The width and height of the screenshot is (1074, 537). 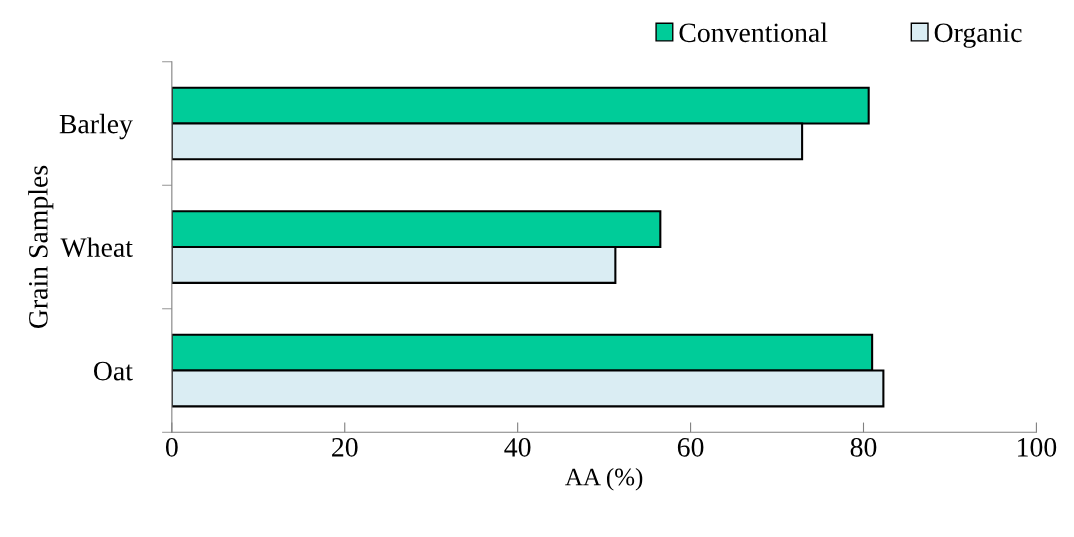 What do you see at coordinates (690, 447) in the screenshot?
I see `x-tick-label: 60` at bounding box center [690, 447].